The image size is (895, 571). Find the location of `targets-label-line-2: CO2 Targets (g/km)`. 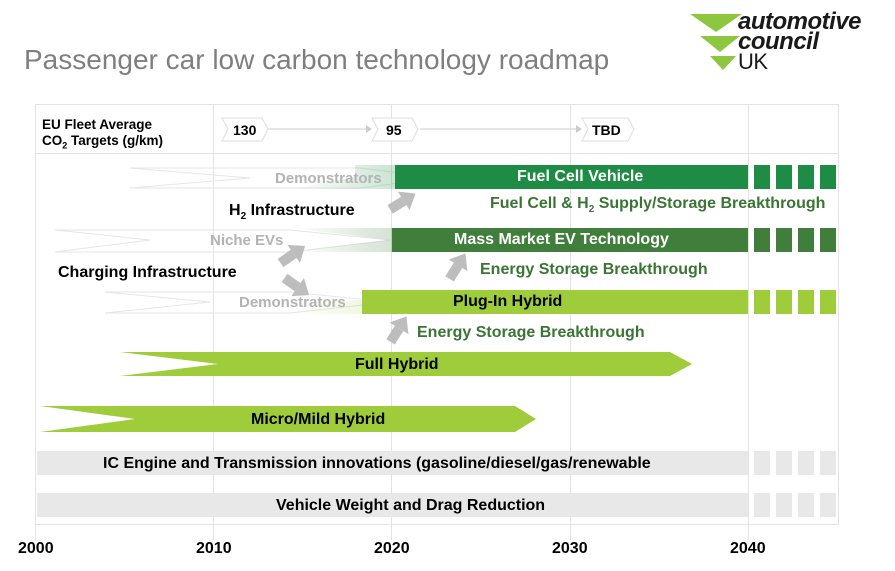

targets-label-line-2: CO2 Targets (g/km) is located at coordinates (102, 143).